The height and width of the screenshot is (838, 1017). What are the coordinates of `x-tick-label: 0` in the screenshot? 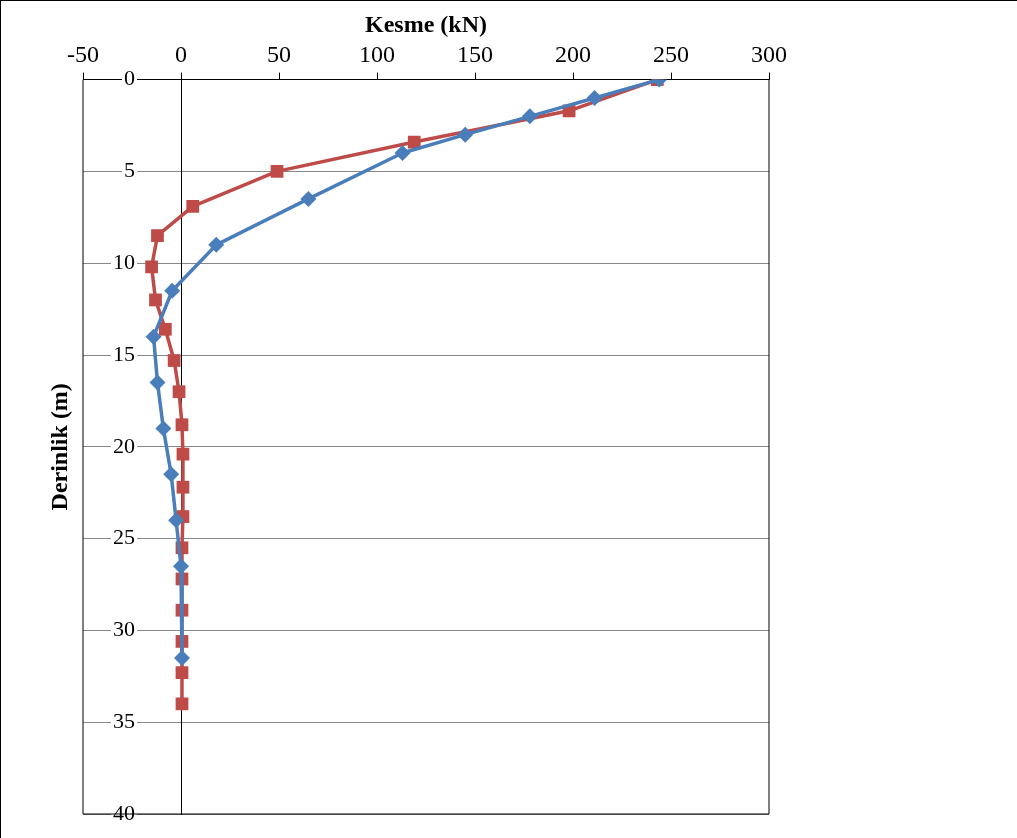 It's located at (181, 54).